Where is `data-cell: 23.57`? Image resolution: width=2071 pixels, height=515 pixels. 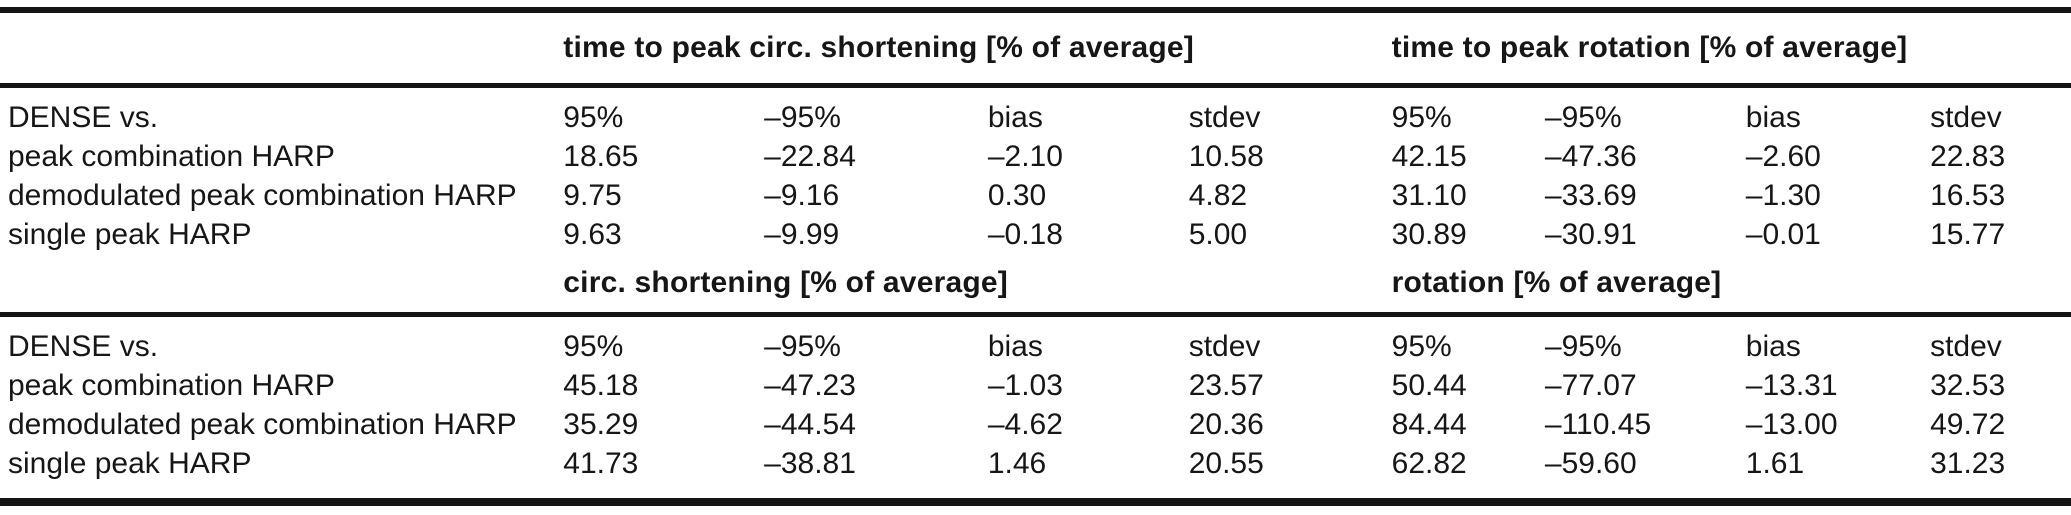 data-cell: 23.57 is located at coordinates (1226, 385).